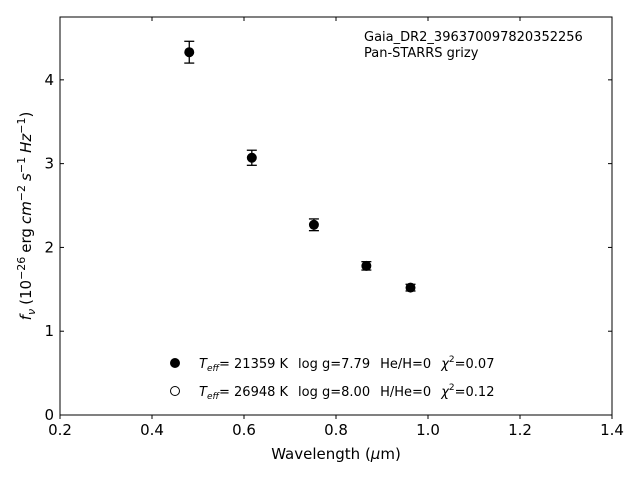  Describe the element at coordinates (175, 391) in the screenshot. I see `legend-marker-open` at that location.